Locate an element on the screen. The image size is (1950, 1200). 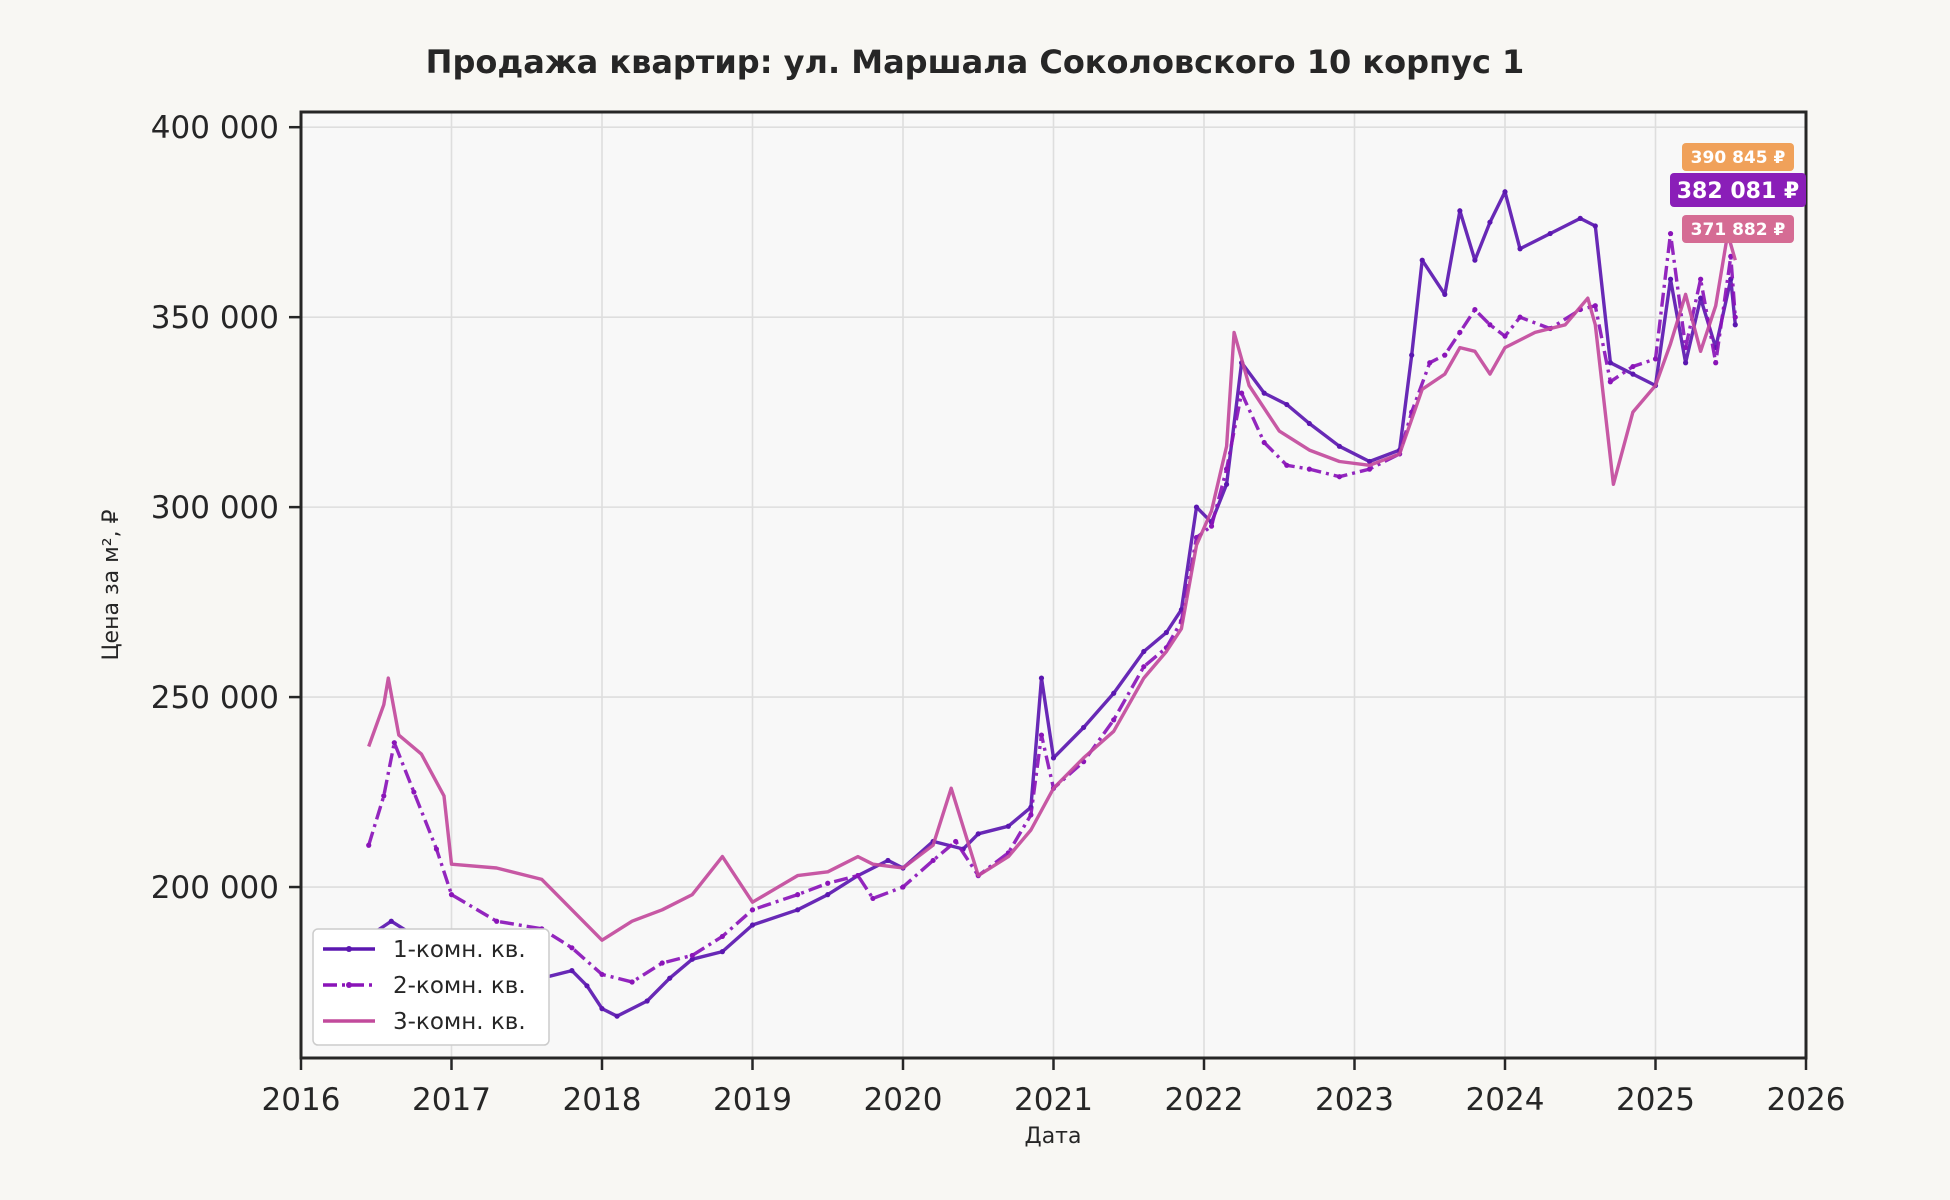
legend-label-1: 1-комн. кв. is located at coordinates (459, 950).